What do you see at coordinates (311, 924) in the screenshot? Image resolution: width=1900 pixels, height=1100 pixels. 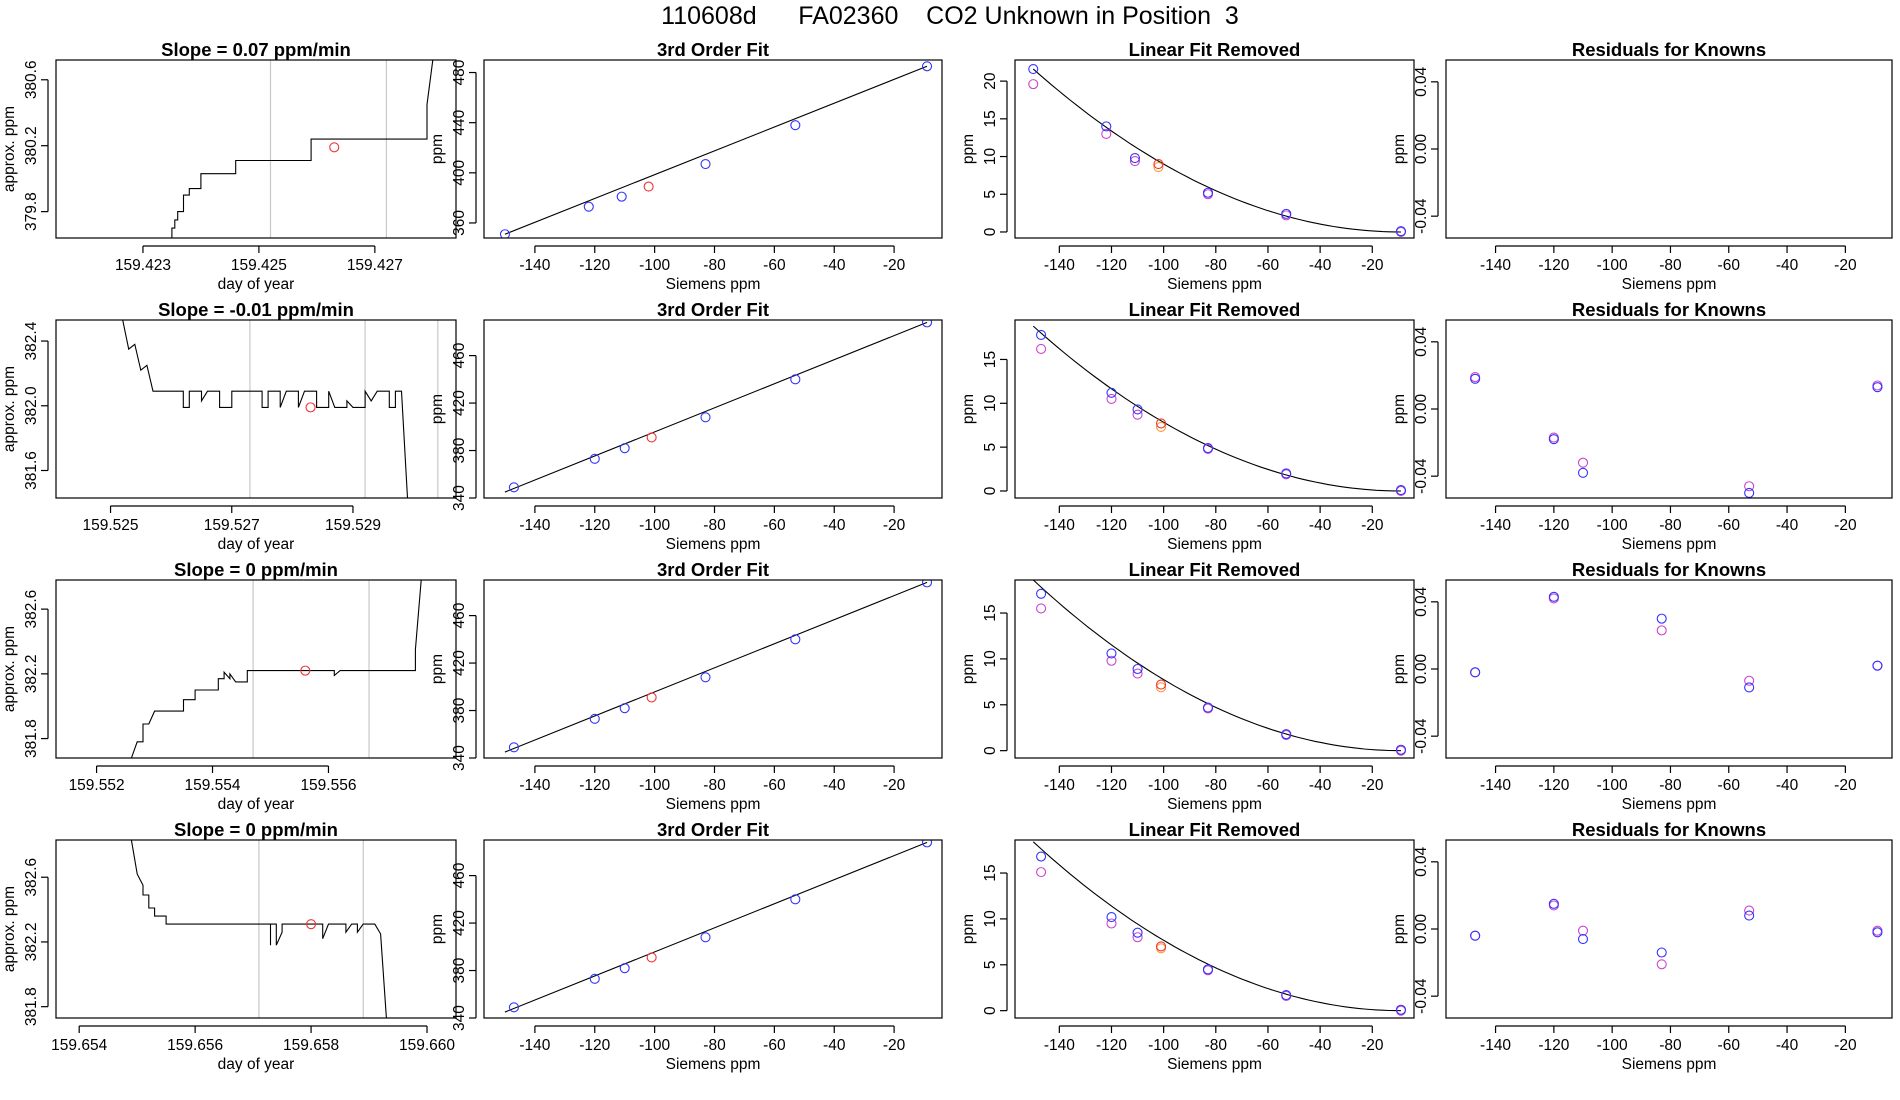 I see `unknown-mean-point` at bounding box center [311, 924].